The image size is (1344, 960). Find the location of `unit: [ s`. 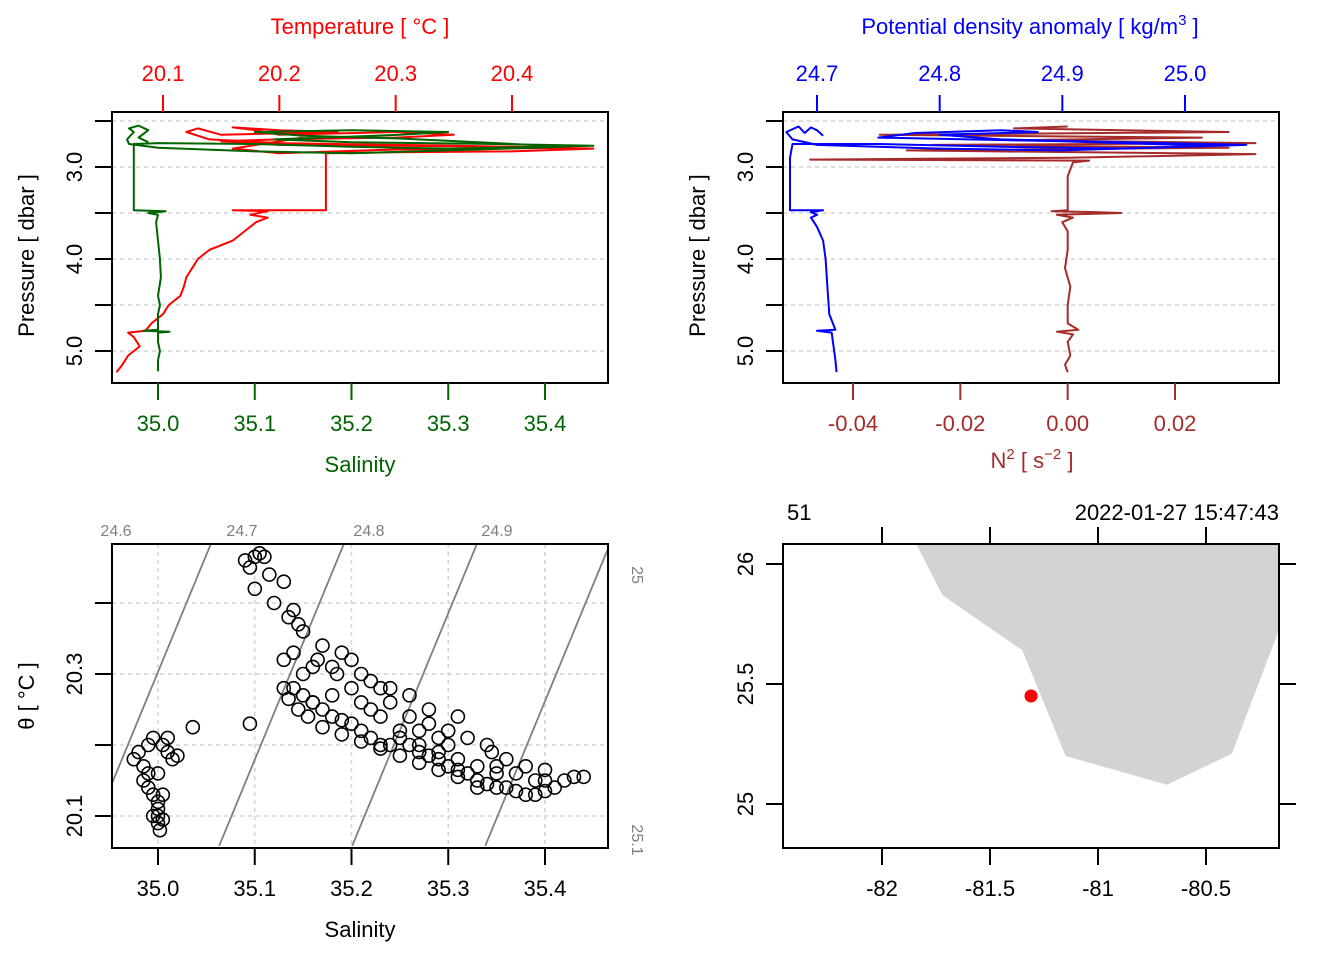

unit: [ s is located at coordinates (1029, 460).